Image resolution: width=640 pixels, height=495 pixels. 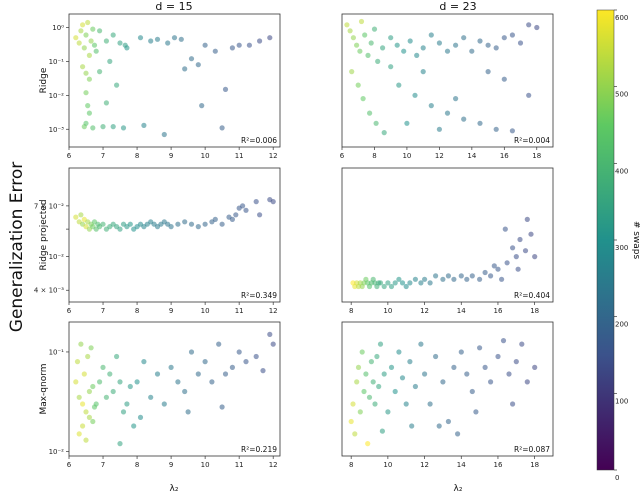 What do you see at coordinates (171, 465) in the screenshot?
I see `x-tick-label: 9` at bounding box center [171, 465].